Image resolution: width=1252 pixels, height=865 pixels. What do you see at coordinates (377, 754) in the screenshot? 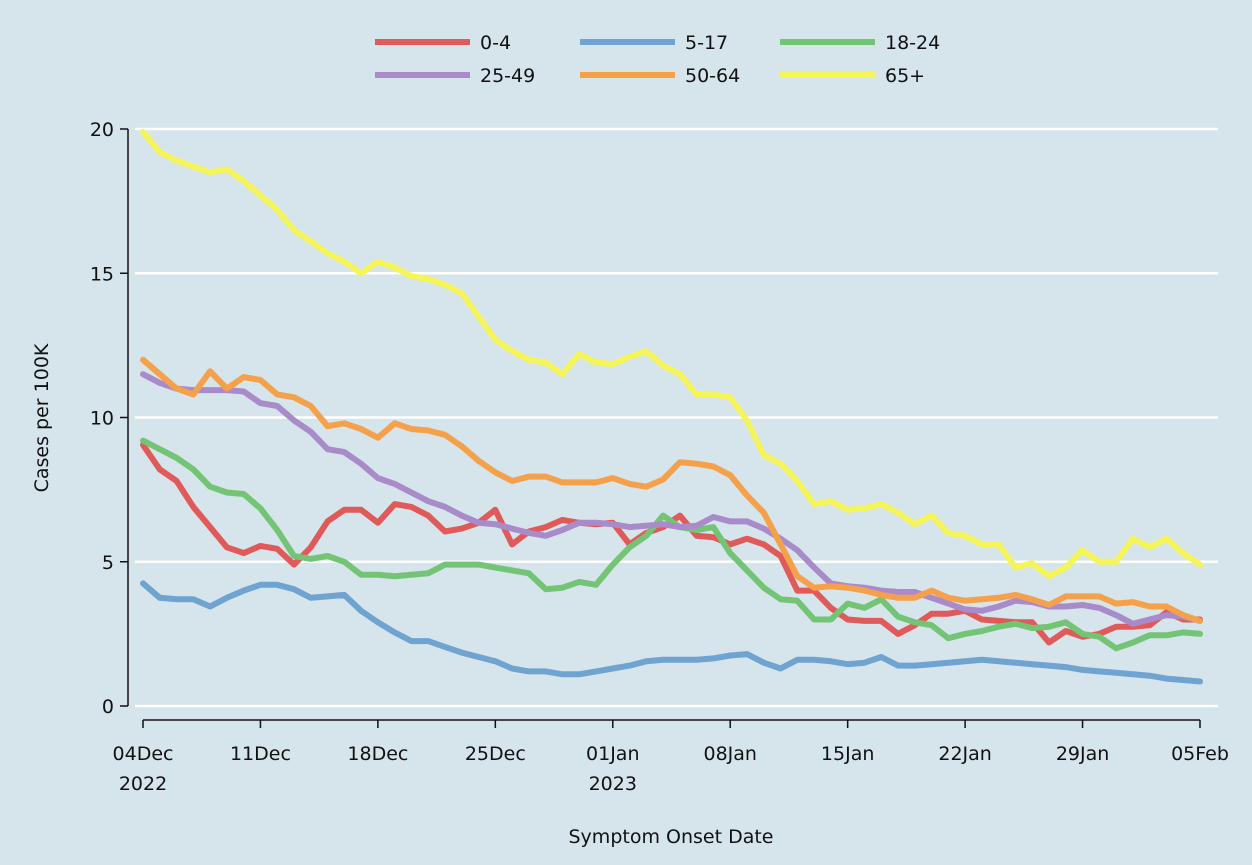
I see `x-tick-label: 18Dec` at bounding box center [377, 754].